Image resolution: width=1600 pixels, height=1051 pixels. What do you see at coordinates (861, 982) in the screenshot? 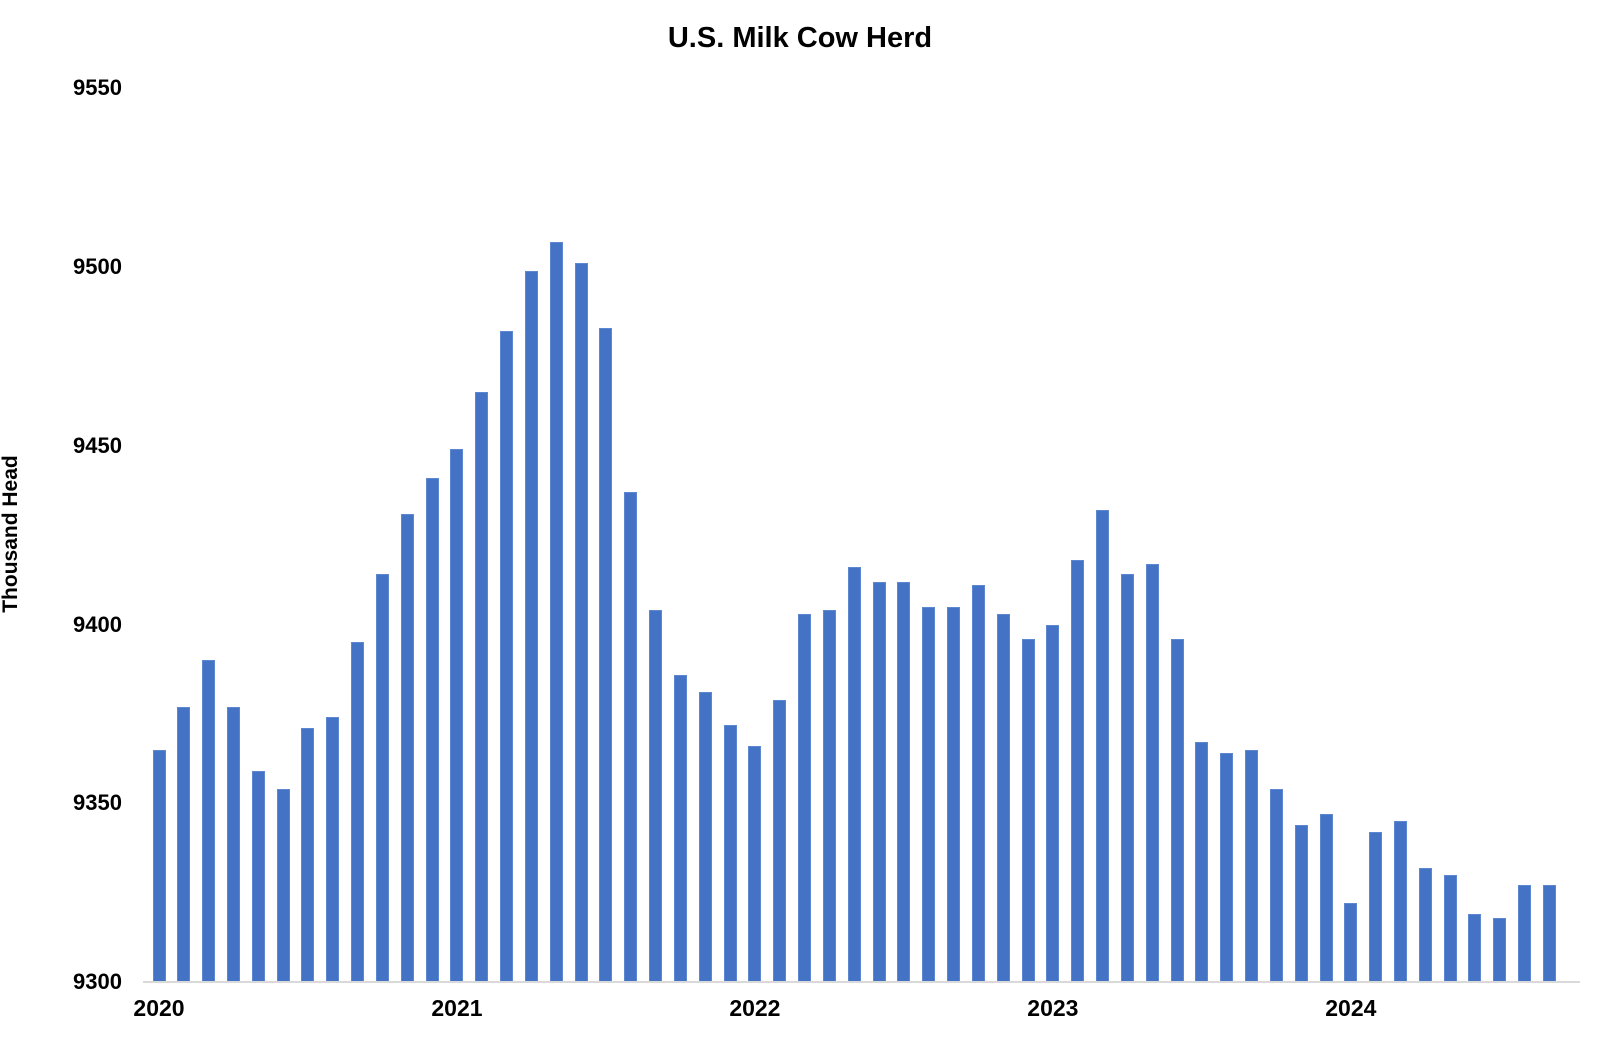
I see `x-axis-line` at bounding box center [861, 982].